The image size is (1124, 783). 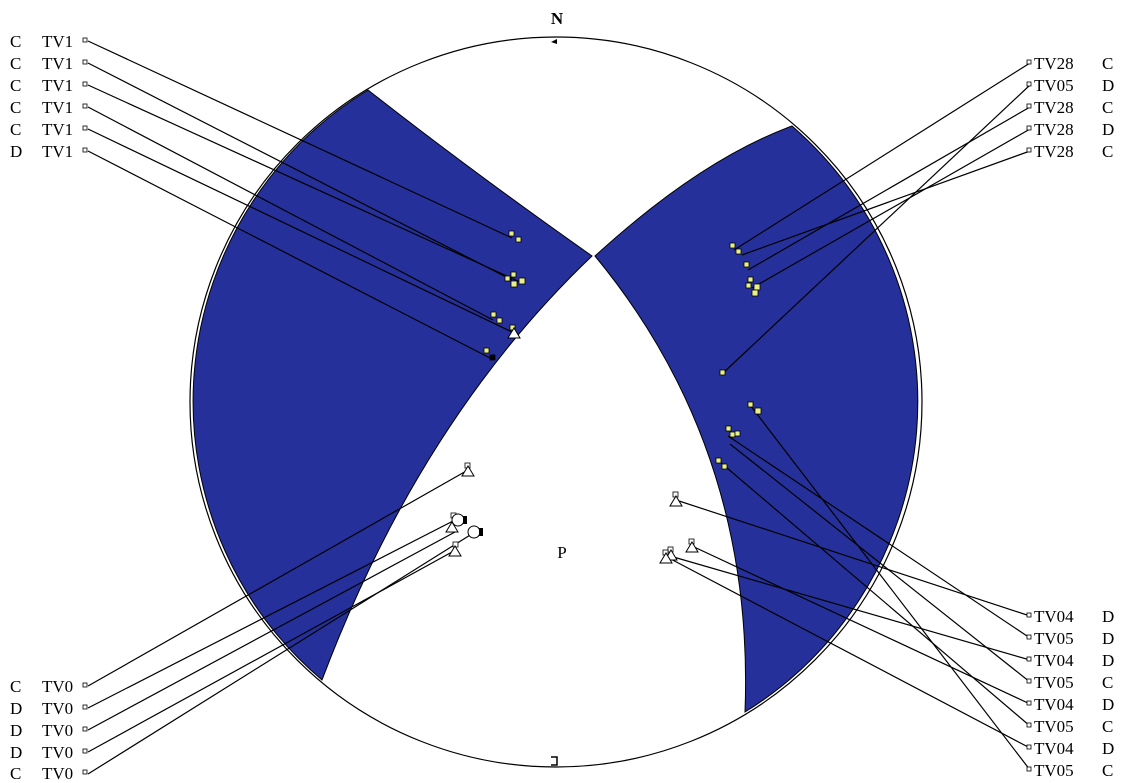 I want to click on labels-left-top: C TV1 C TV1 C TV1 C TV1 C TV1 D TV1, so click(x=49, y=96).